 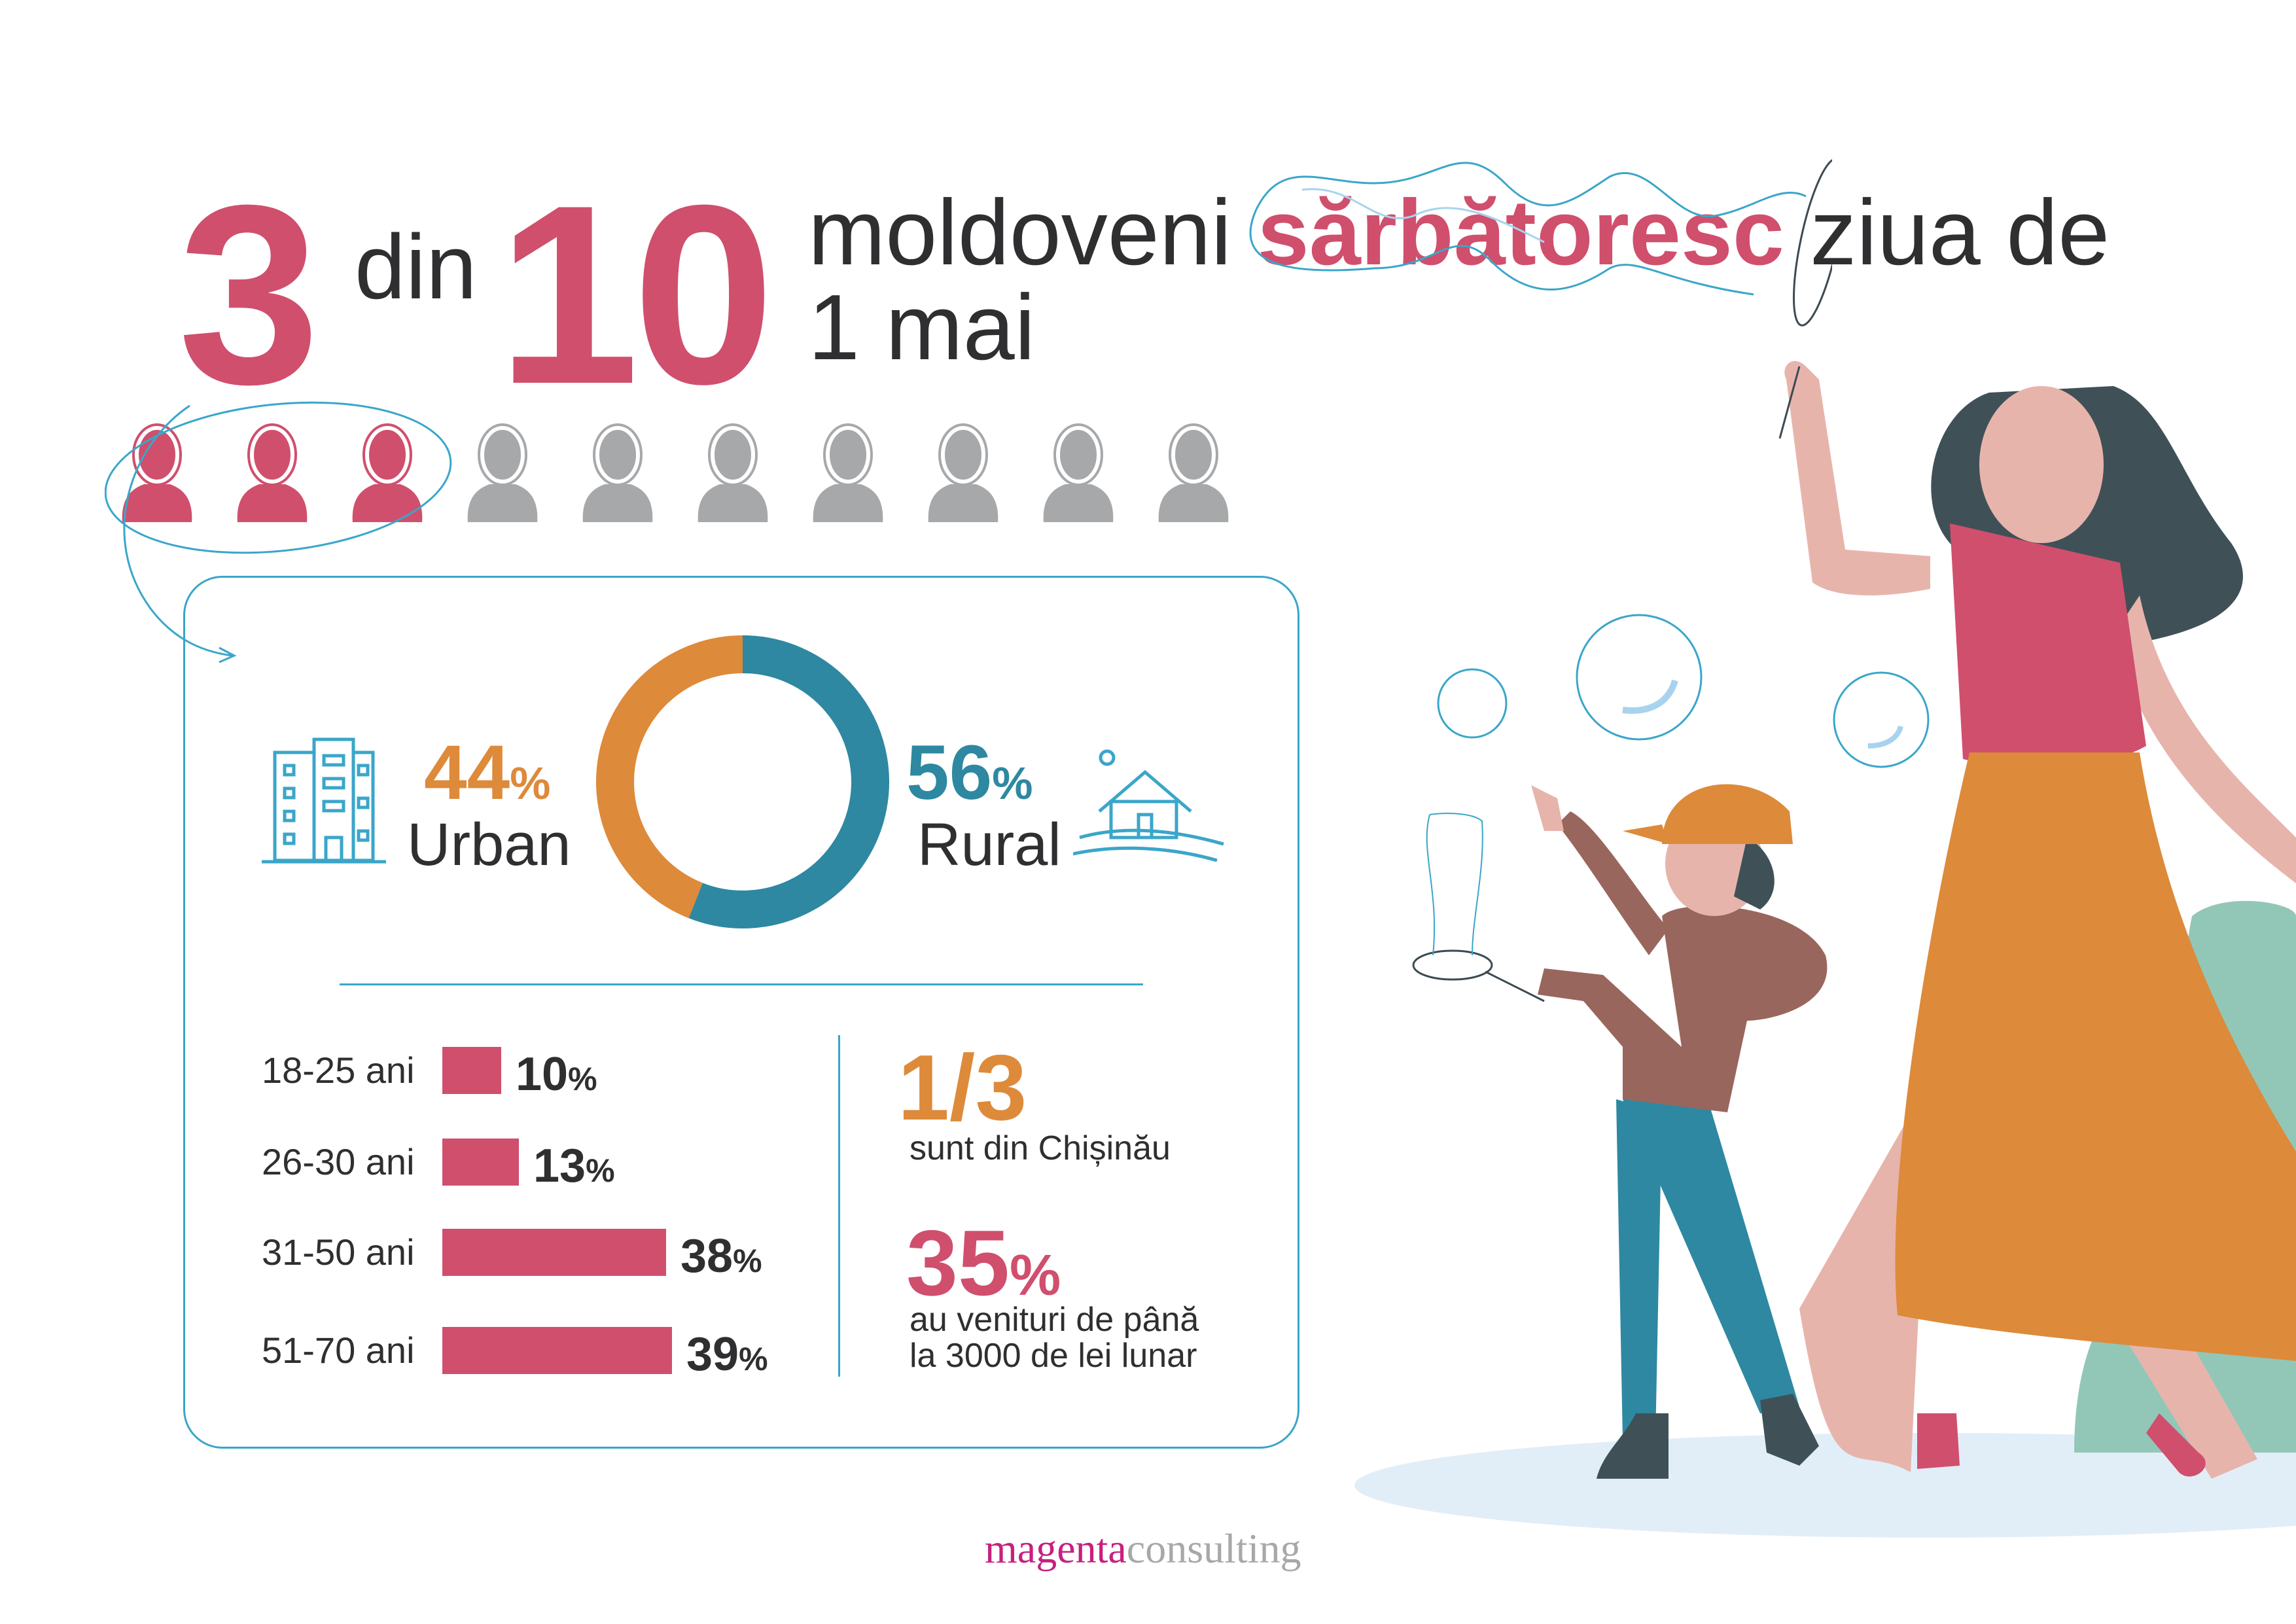 What do you see at coordinates (1825, 1485) in the screenshot?
I see `ground-shadow` at bounding box center [1825, 1485].